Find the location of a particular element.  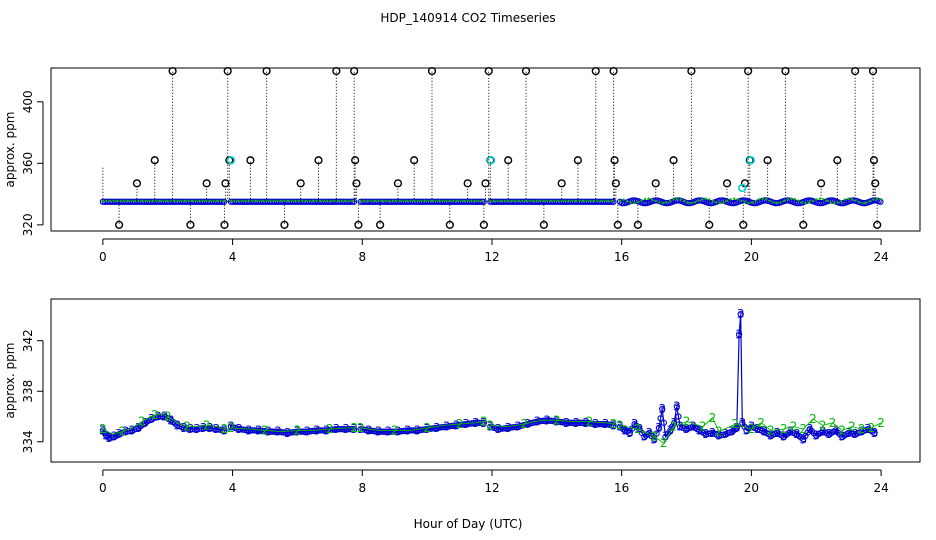

top-y-tick-label: 360 is located at coordinates (28, 163).